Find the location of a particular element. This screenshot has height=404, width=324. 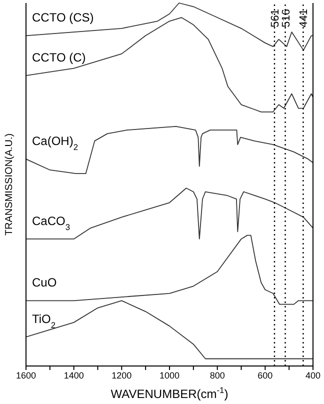

x-tick-label: 1200 is located at coordinates (122, 375).